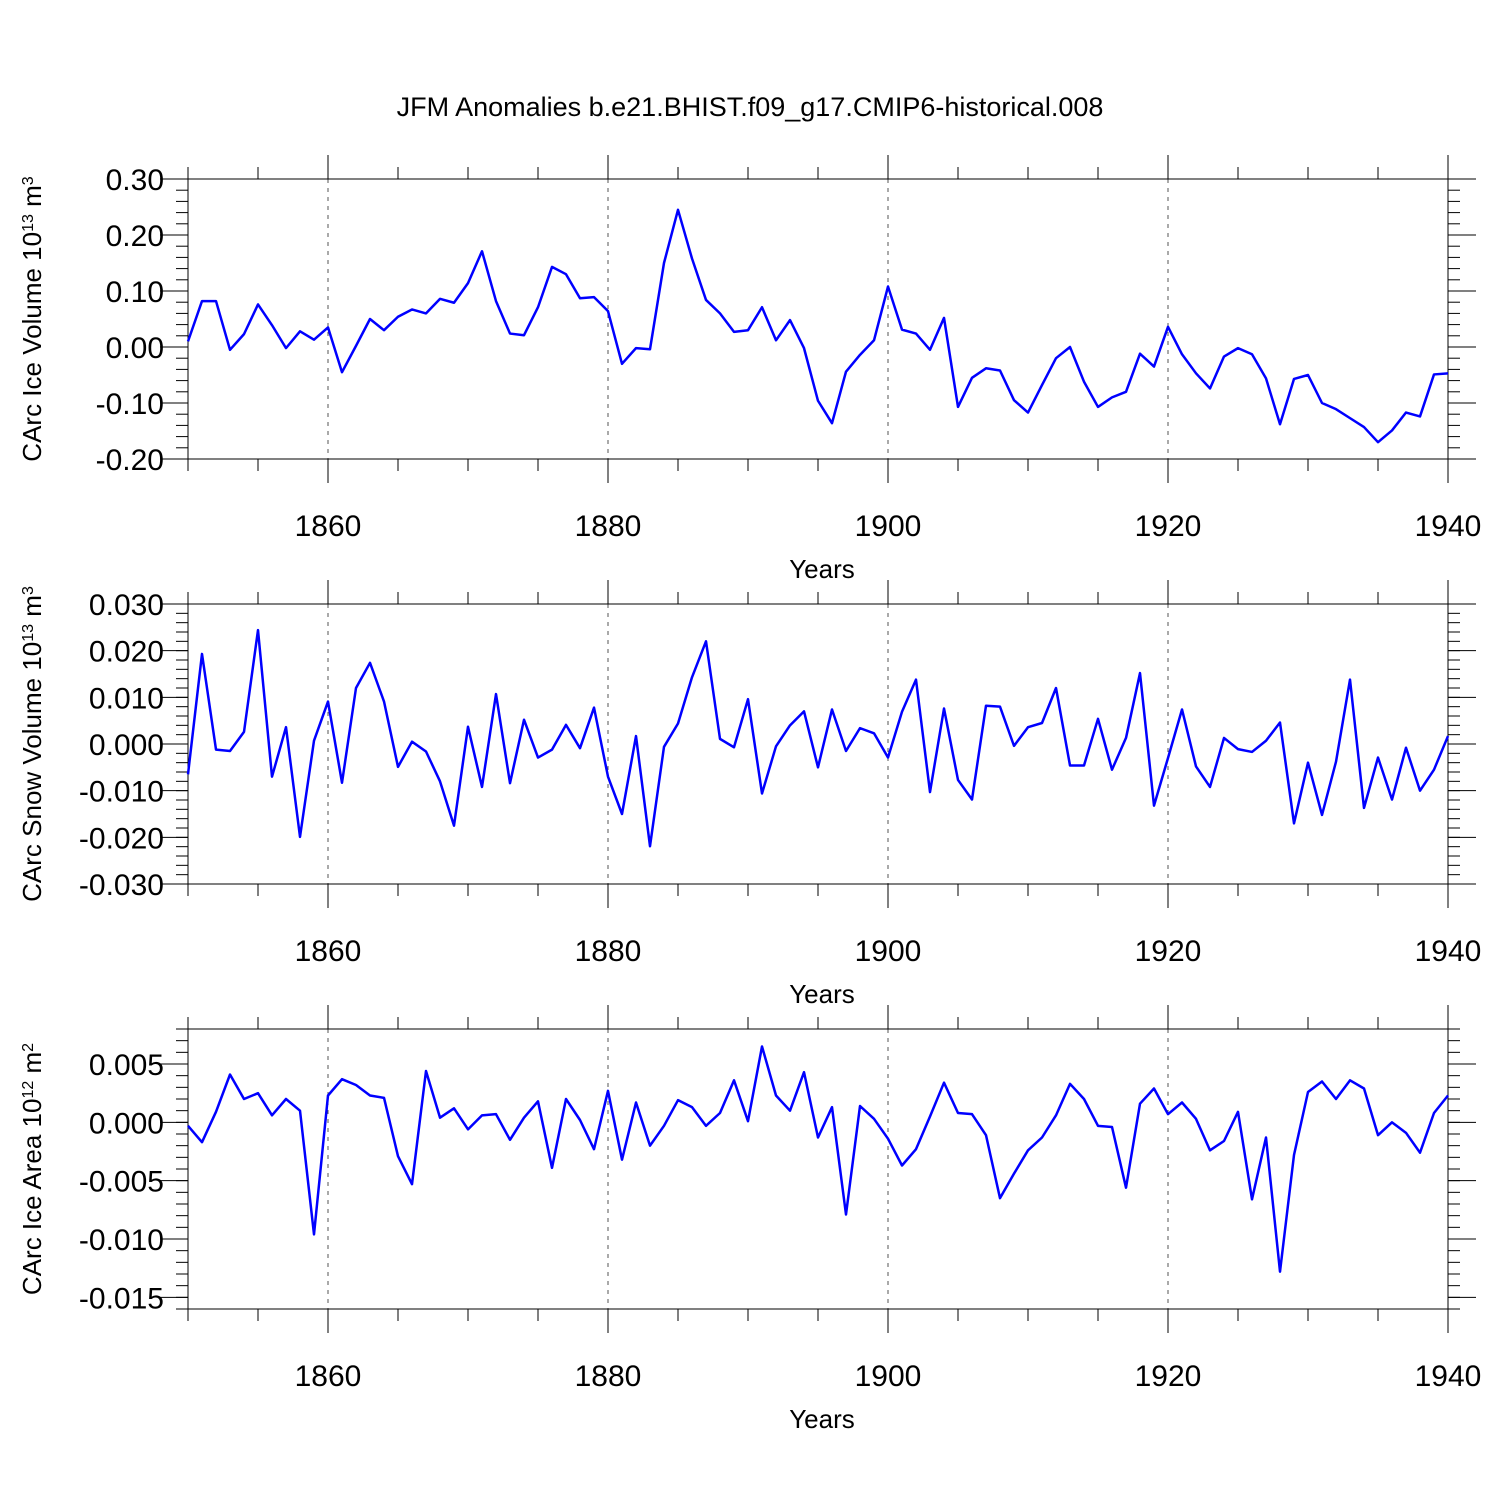  What do you see at coordinates (32, 318) in the screenshot?
I see `y-axis-title: CArc Ice Volume 1013 m3` at bounding box center [32, 318].